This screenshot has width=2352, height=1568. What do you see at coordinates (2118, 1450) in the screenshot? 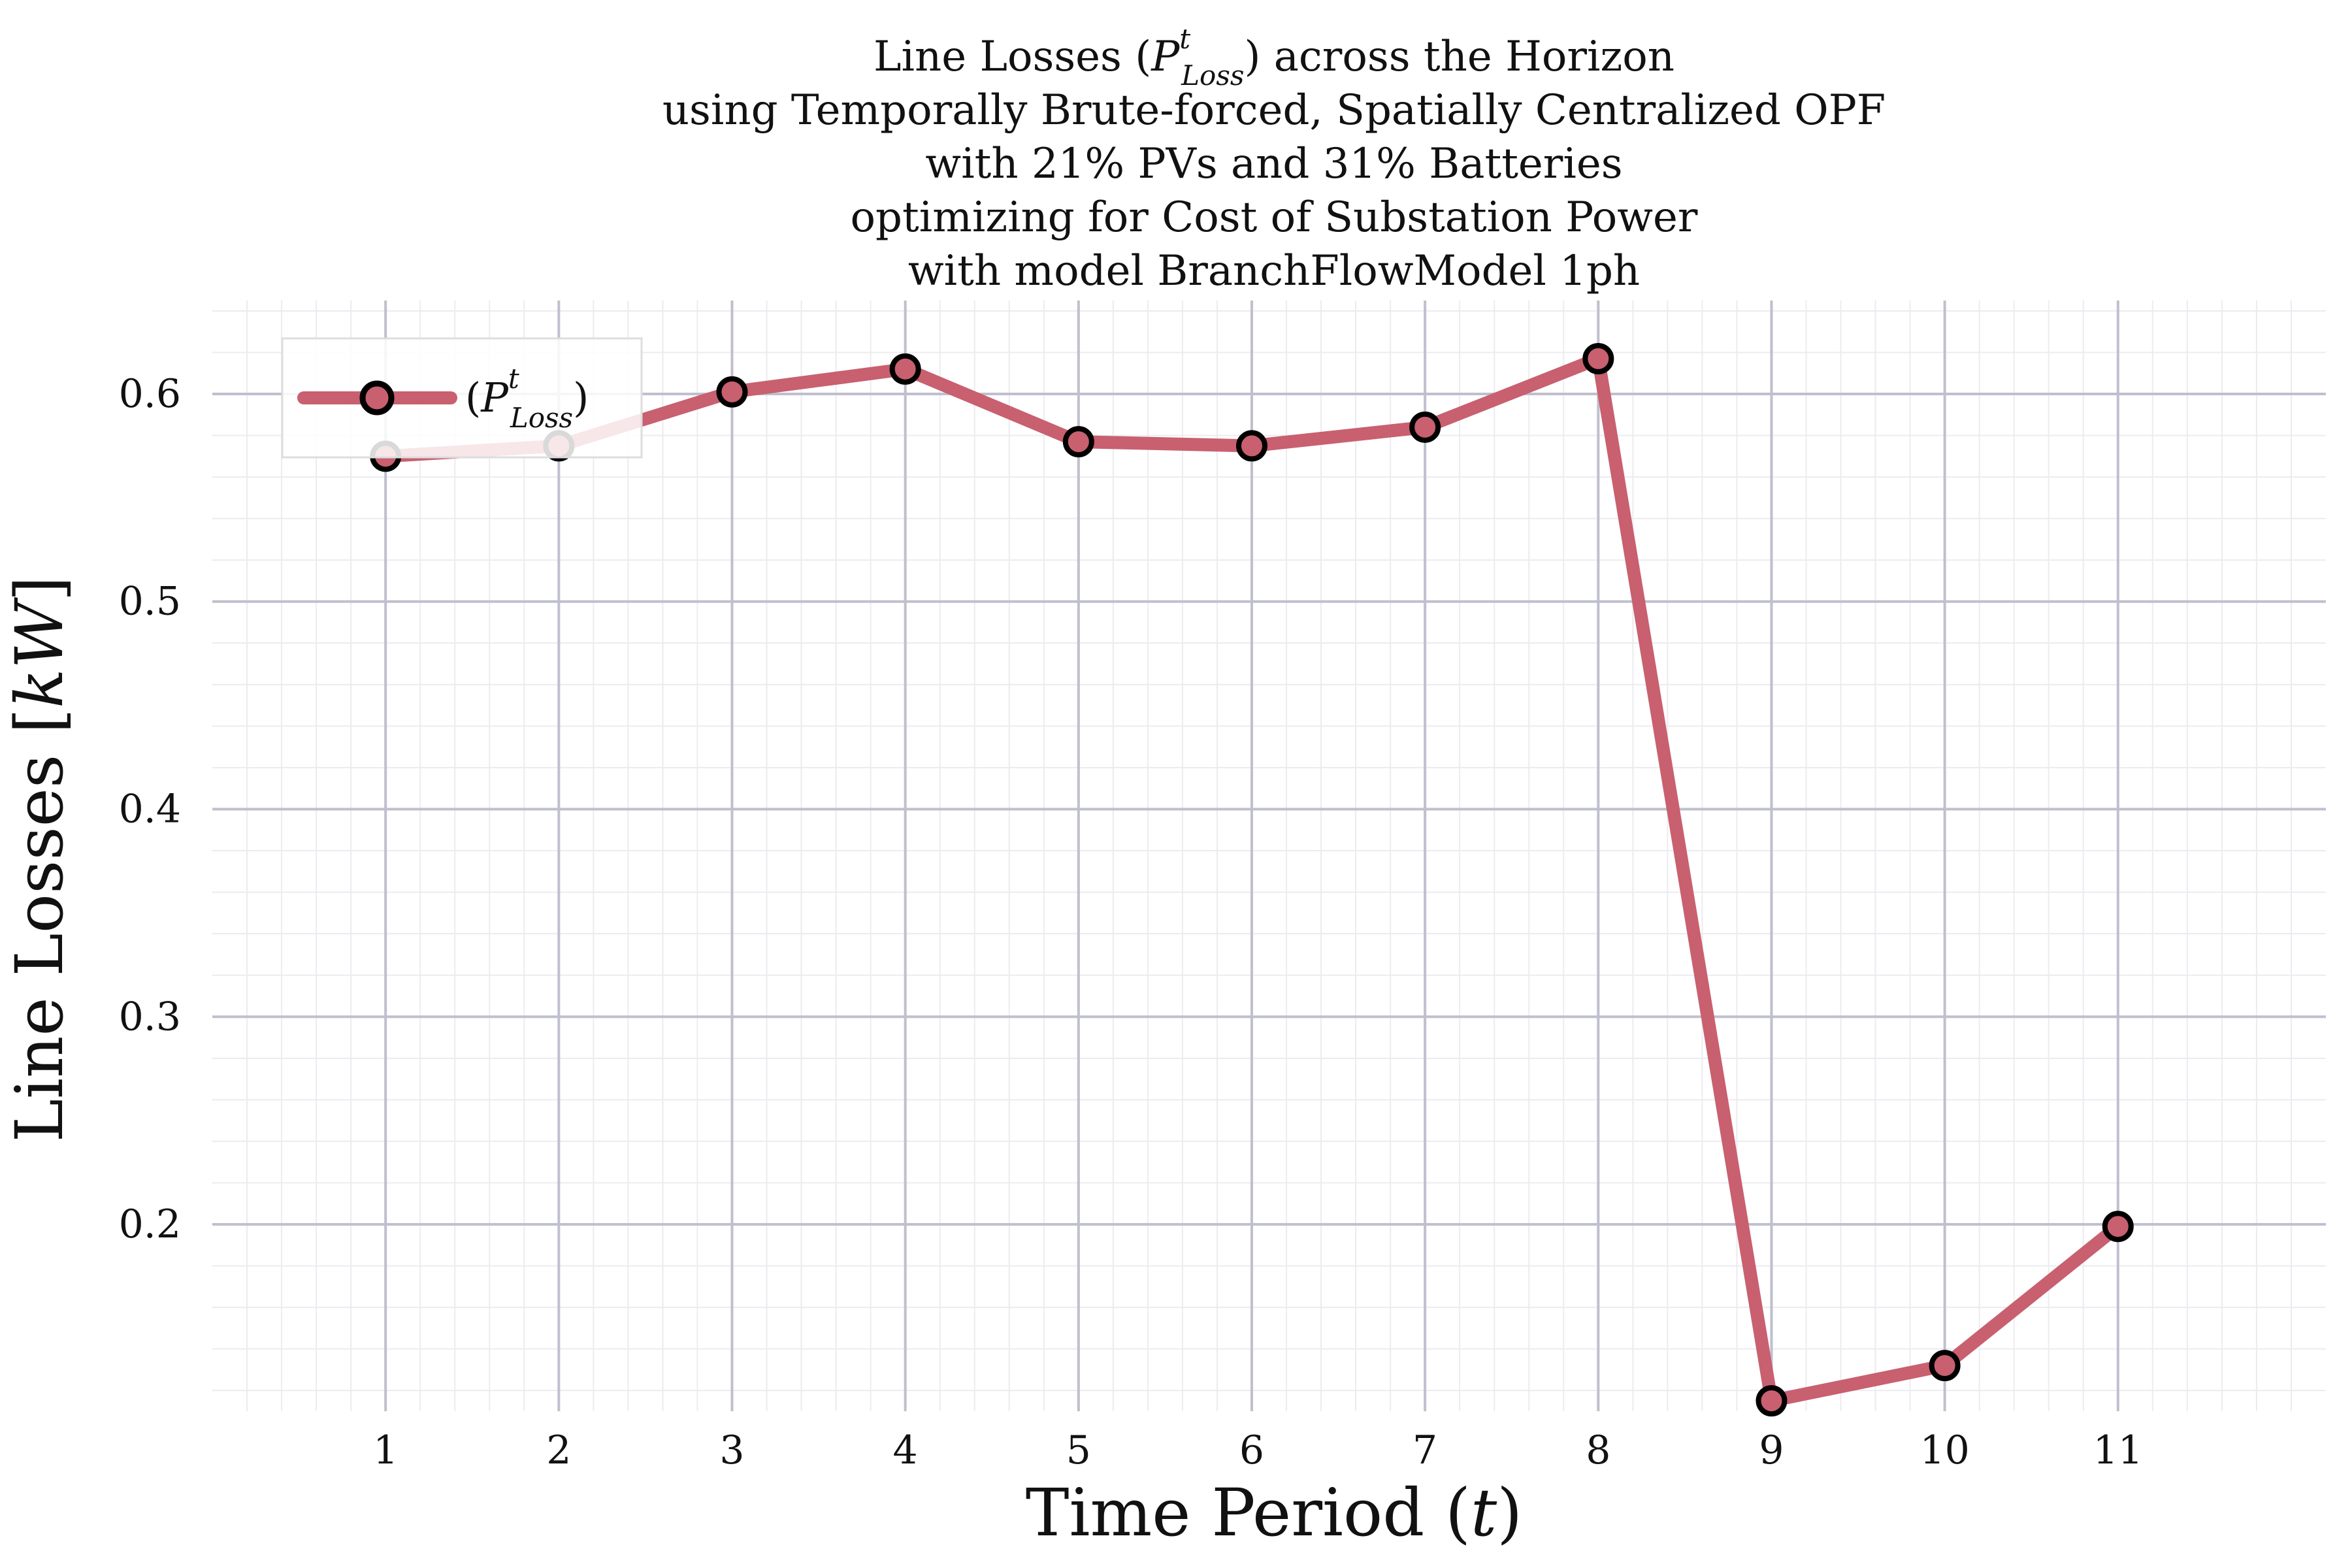
I see `x-tick-label: 11` at bounding box center [2118, 1450].